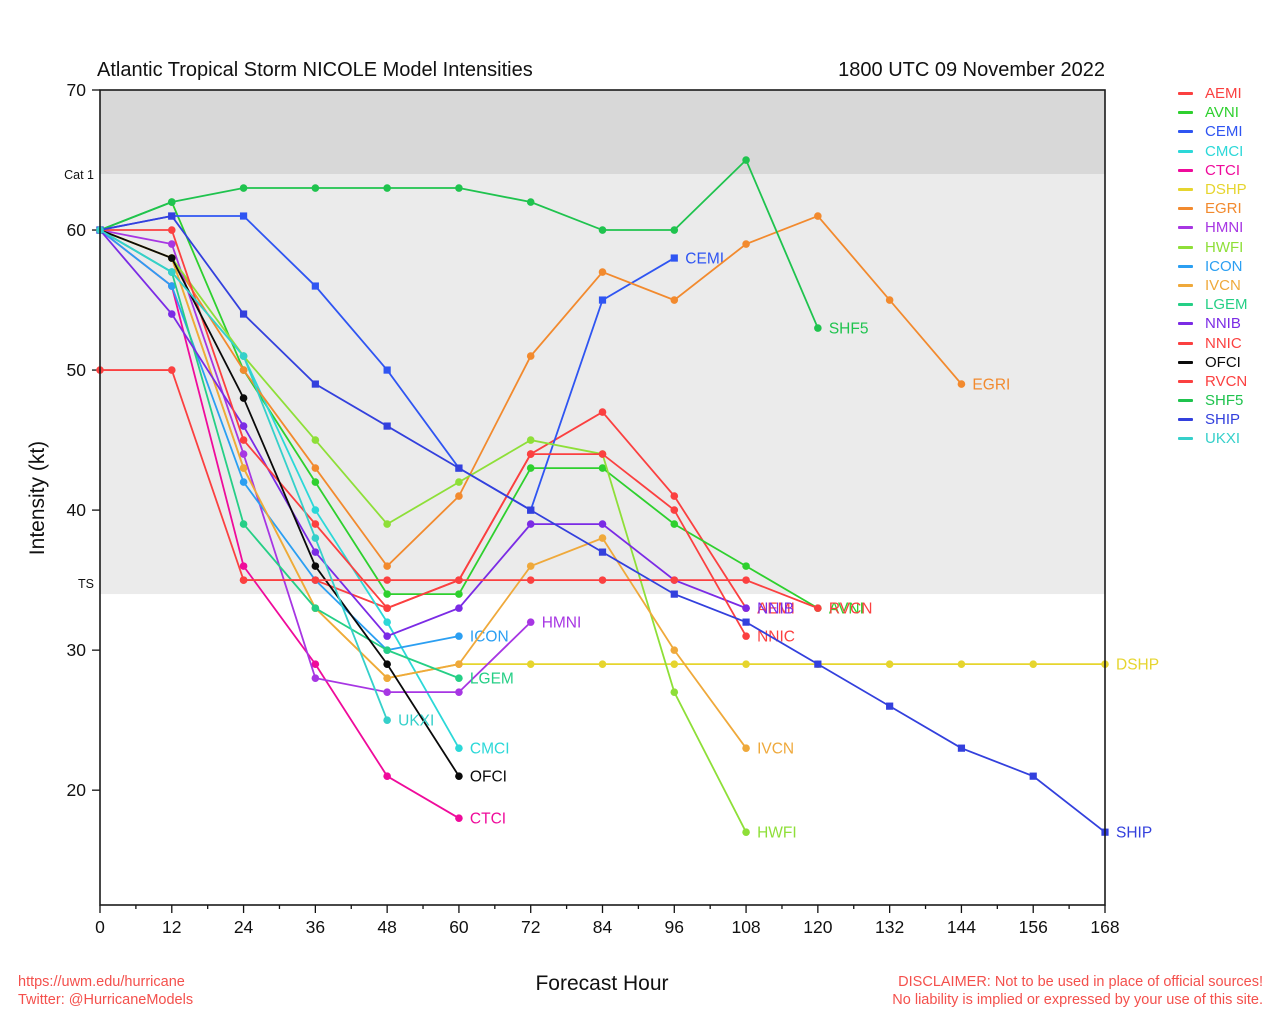  Describe the element at coordinates (1224, 228) in the screenshot. I see `legend-label-hmni: HMNI` at that location.